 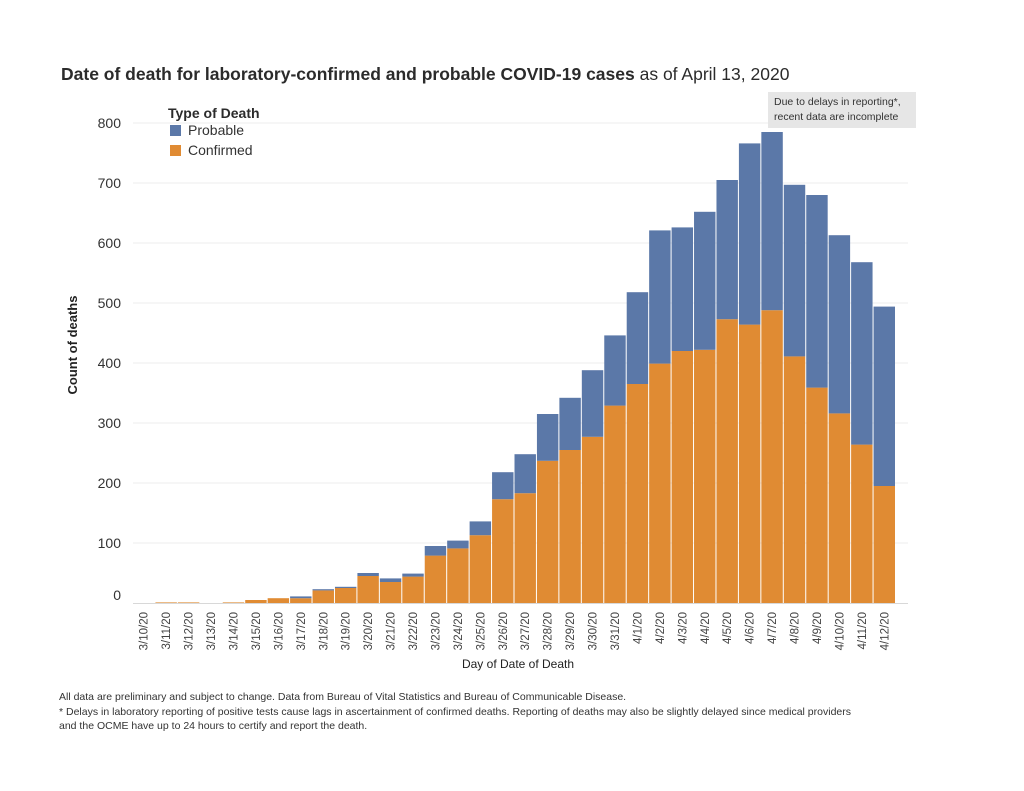 What do you see at coordinates (117, 595) in the screenshot?
I see `y-tick-label: 0` at bounding box center [117, 595].